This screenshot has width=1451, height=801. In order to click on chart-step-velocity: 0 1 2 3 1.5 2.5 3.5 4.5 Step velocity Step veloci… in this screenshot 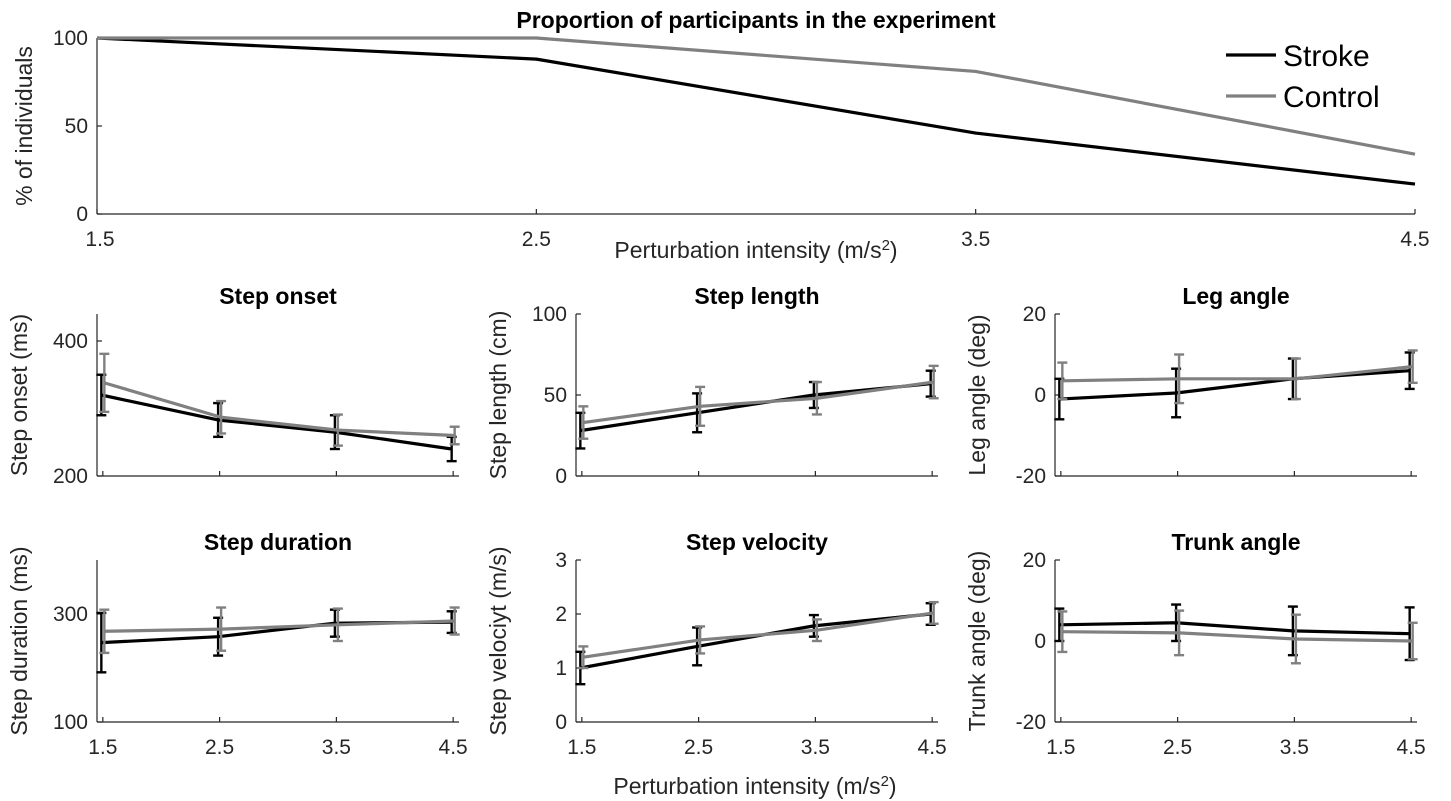, I will do `click(716, 644)`.